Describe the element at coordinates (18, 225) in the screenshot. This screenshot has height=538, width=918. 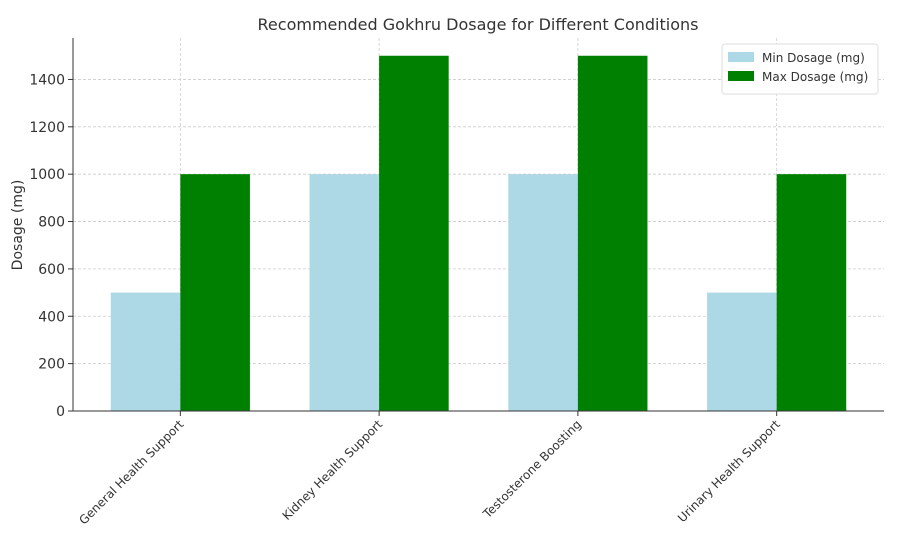
I see `y-axis-label: Dosage (mg)` at that location.